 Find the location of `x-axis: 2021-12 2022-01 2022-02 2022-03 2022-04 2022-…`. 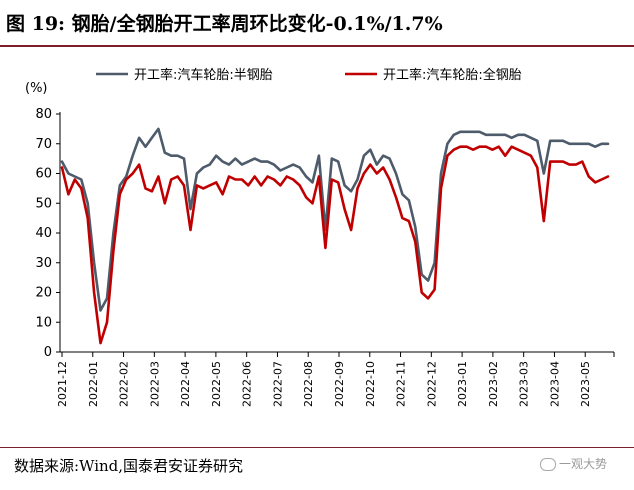

x-axis: 2021-12 2022-01 2022-02 2022-03 2022-04 2022-… is located at coordinates (335, 379).